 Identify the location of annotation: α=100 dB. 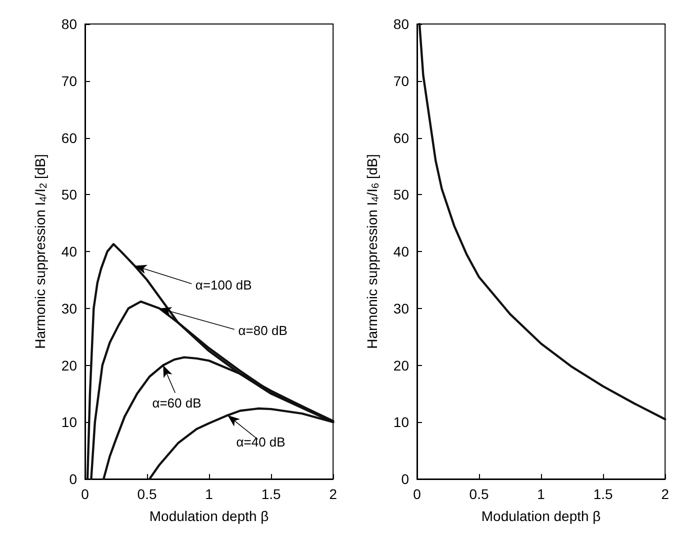
(223, 284).